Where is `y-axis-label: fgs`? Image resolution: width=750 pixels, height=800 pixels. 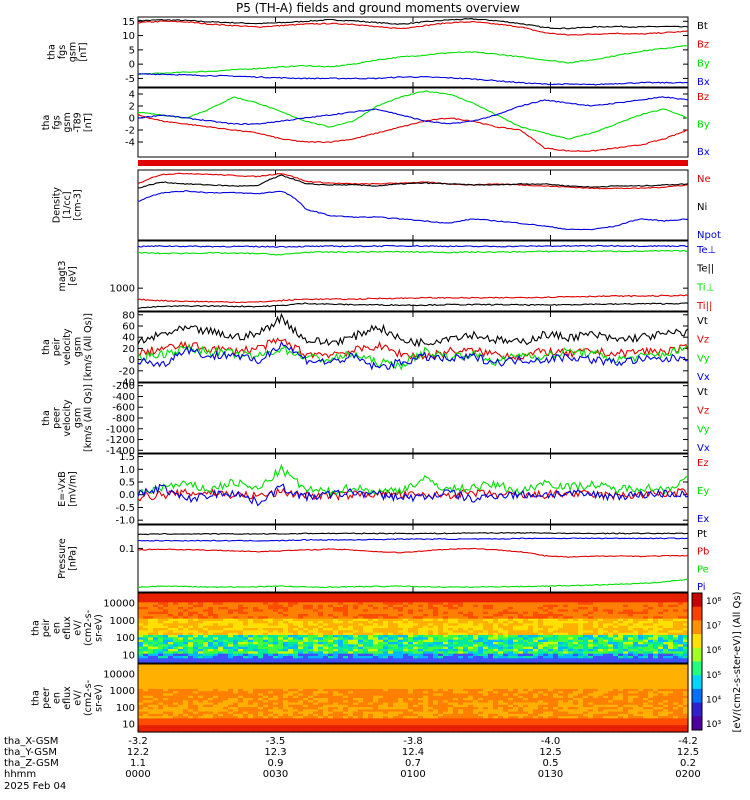
y-axis-label: fgs is located at coordinates (57, 122).